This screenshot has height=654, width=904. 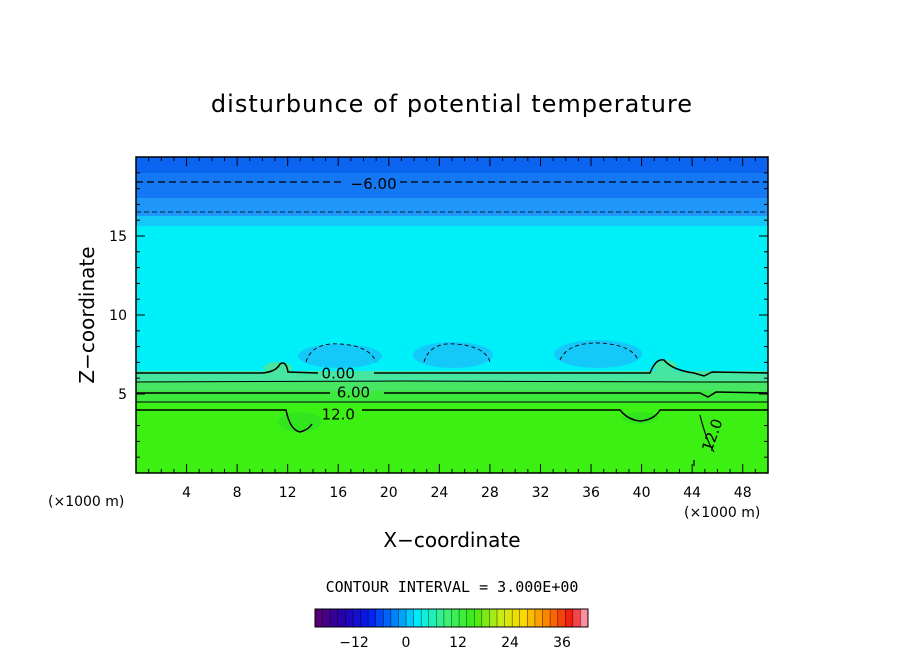 What do you see at coordinates (86, 502) in the screenshot?
I see `x-unit-left: (×1000 m)` at bounding box center [86, 502].